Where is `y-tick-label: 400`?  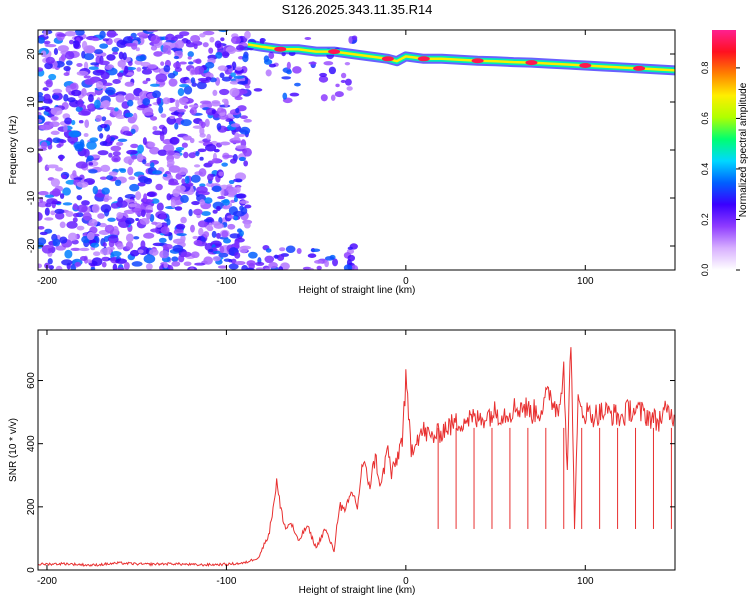 y-tick-label: 400 is located at coordinates (31, 443).